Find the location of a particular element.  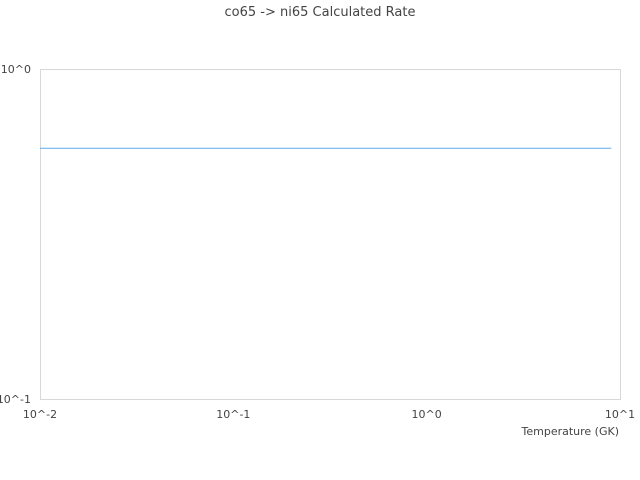

chart-title: co65 -> ni65 Calculated Rate is located at coordinates (320, 12).